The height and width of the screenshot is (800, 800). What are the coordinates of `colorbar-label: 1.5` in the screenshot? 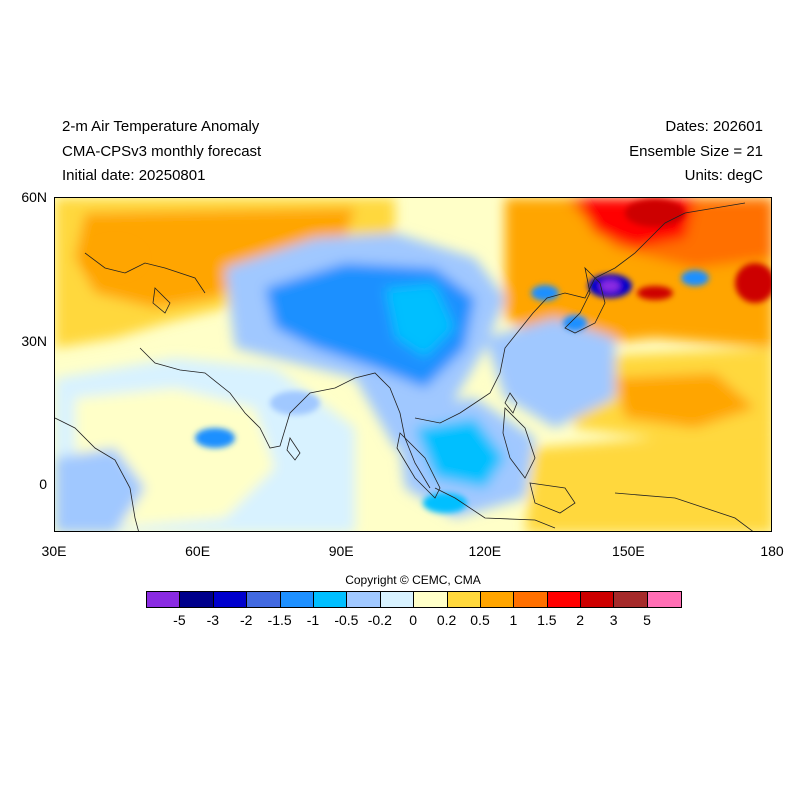 It's located at (547, 620).